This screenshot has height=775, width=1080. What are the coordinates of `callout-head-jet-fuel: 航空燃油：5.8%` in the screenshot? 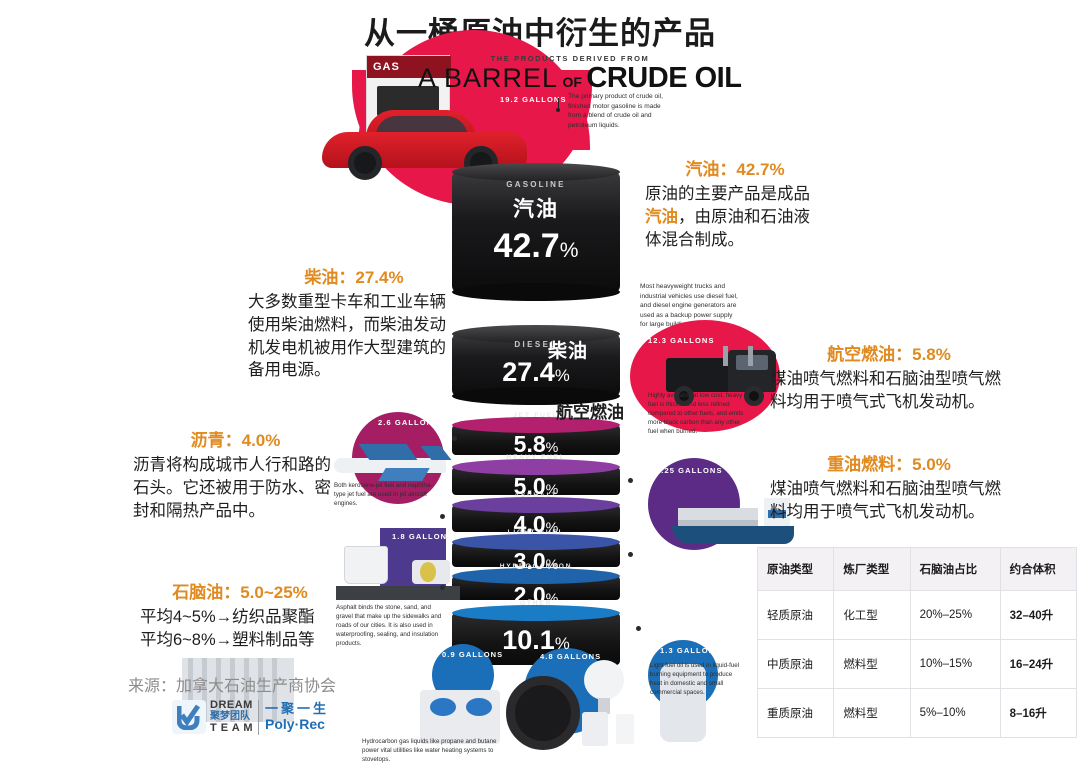 It's located at (889, 354).